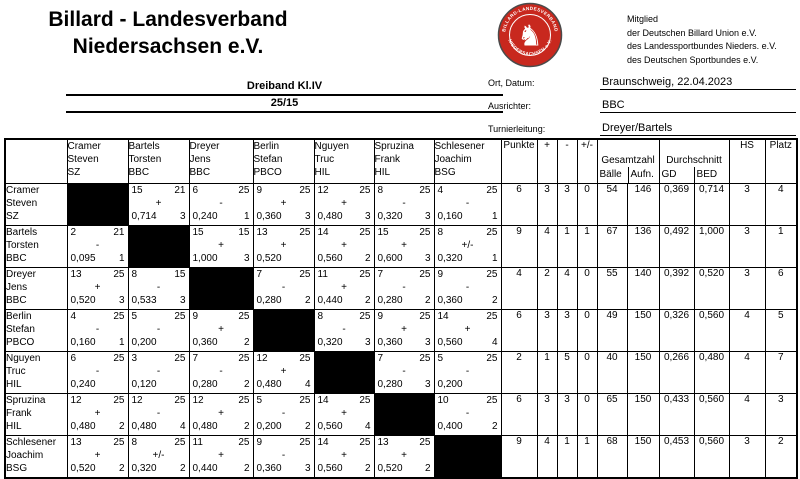 Image resolution: width=800 pixels, height=479 pixels. Describe the element at coordinates (567, 161) in the screenshot. I see `col-header-minus: -` at that location.